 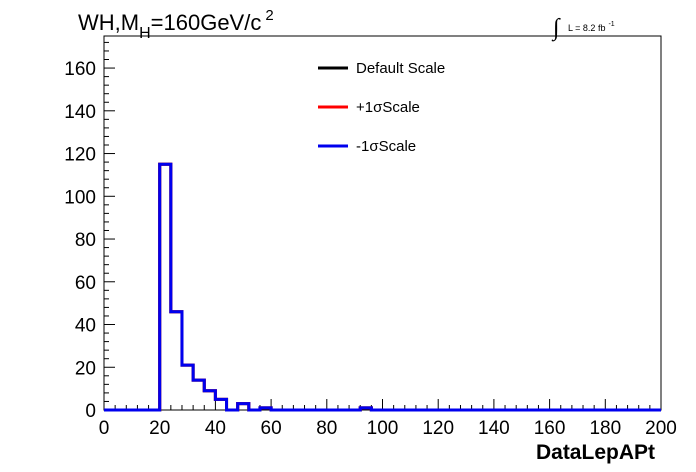 What do you see at coordinates (90, 411) in the screenshot?
I see `y-tick-label: 0` at bounding box center [90, 411].